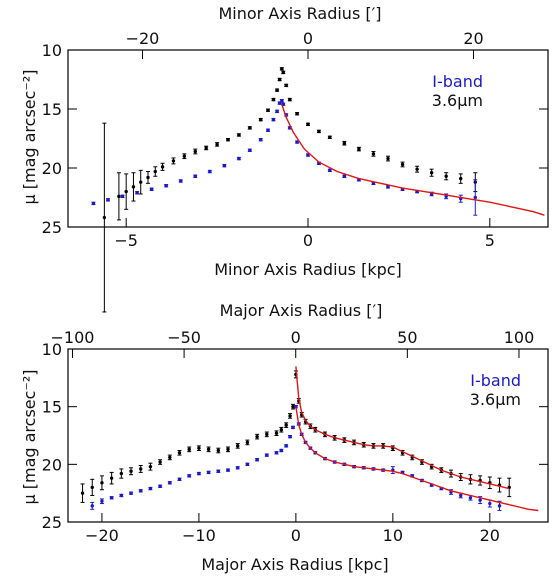 The width and height of the screenshot is (560, 582). I want to click on x-tick-label: 10, so click(393, 535).